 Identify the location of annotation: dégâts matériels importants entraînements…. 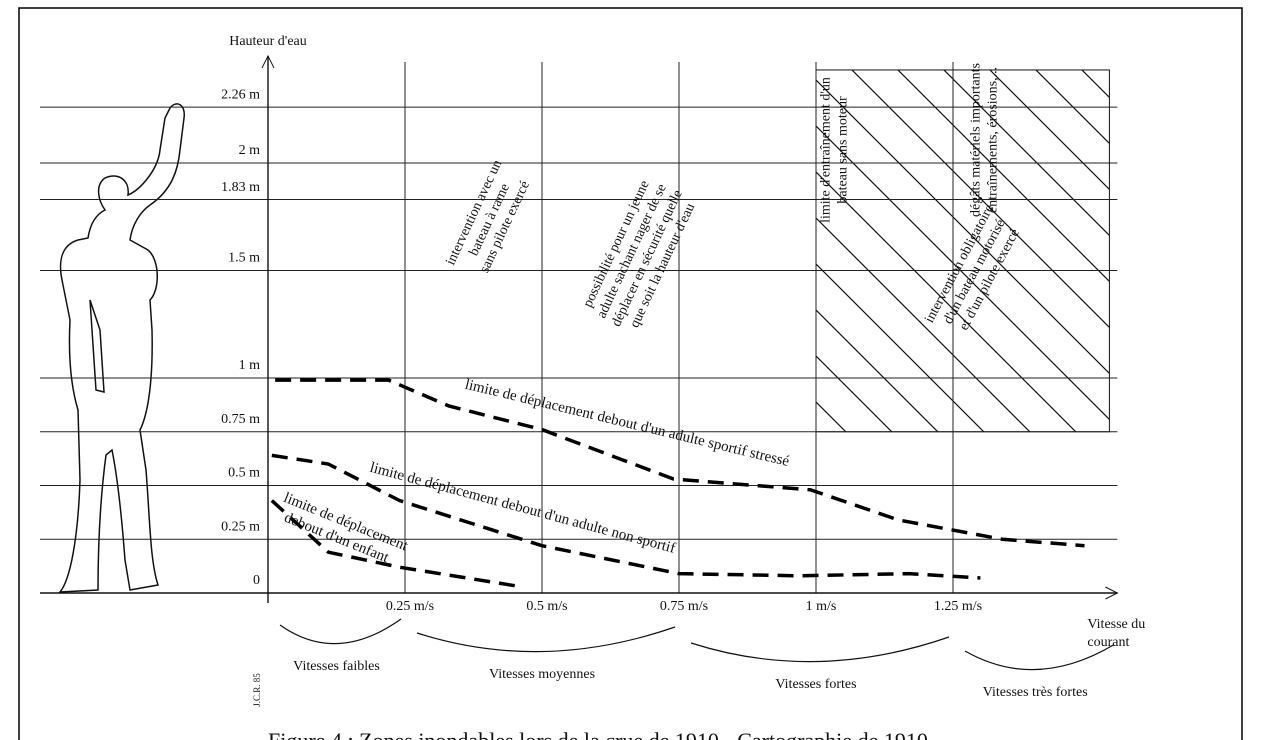
(985, 140).